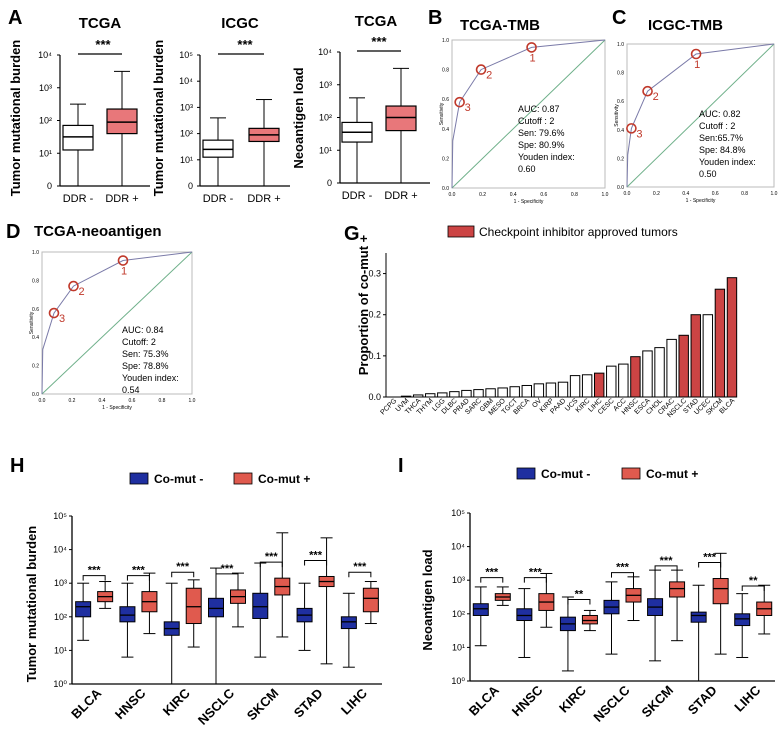 The height and width of the screenshot is (746, 782). Describe the element at coordinates (599, 385) in the screenshot. I see `bar-lihc` at that location.